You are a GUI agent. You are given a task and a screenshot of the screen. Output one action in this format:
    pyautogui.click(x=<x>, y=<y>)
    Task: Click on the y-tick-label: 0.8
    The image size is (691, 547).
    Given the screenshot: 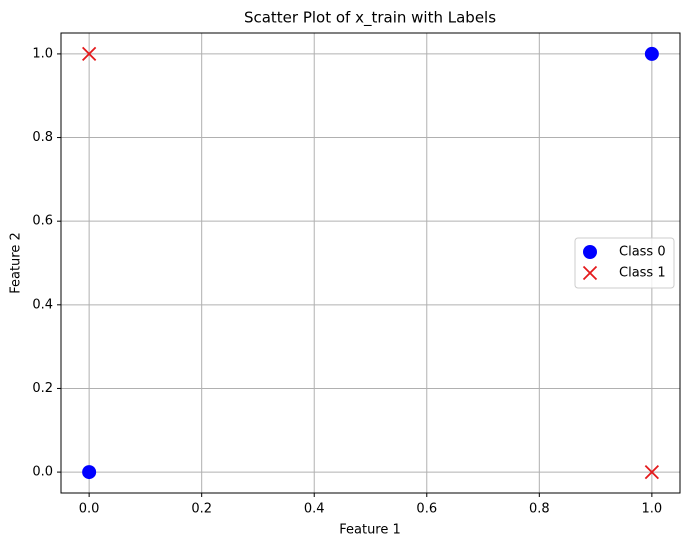 What is the action you would take?
    pyautogui.click(x=42, y=137)
    